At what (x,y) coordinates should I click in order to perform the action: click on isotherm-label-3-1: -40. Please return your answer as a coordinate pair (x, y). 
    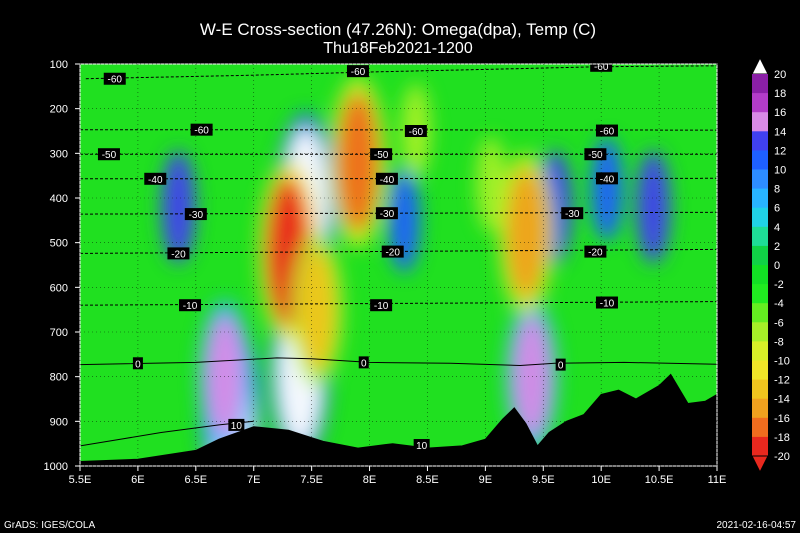
    Looking at the image, I should click on (387, 180).